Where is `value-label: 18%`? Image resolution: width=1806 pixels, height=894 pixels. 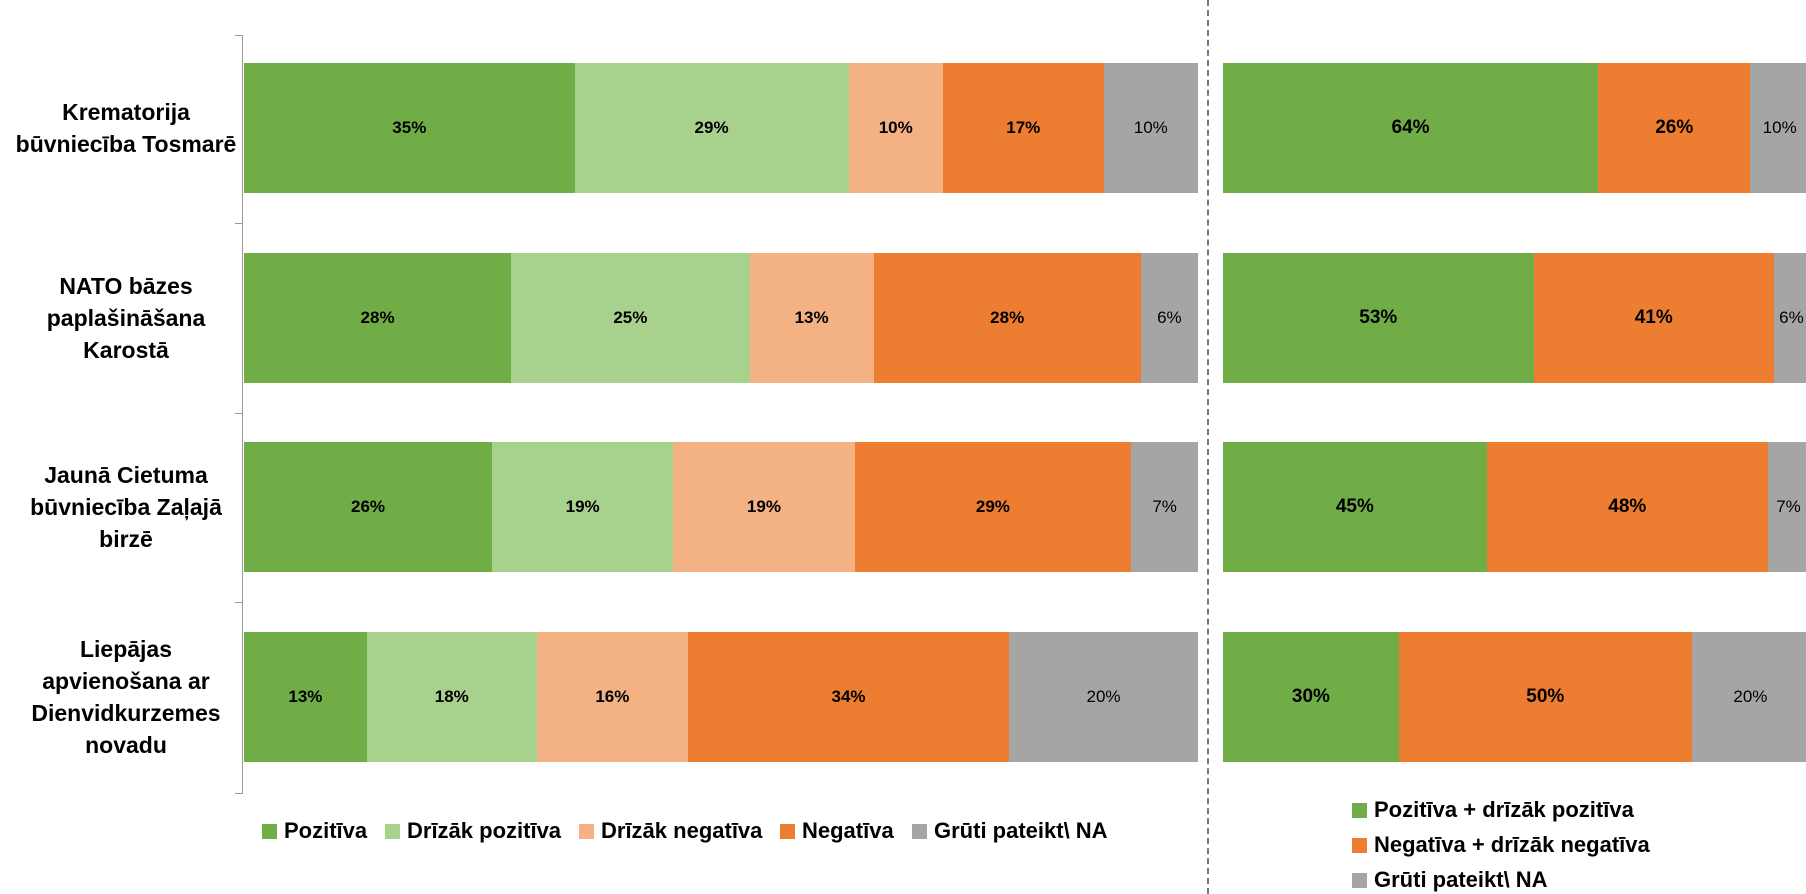
value-label: 18% is located at coordinates (451, 696).